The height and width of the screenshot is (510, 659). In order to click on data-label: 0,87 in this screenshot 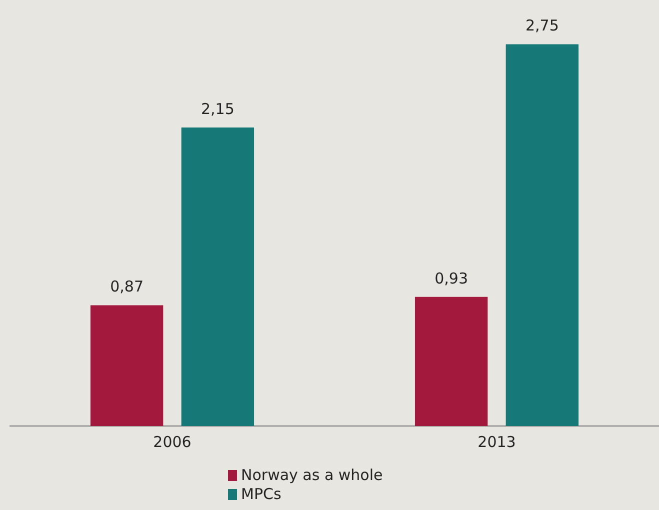, I will do `click(127, 287)`.